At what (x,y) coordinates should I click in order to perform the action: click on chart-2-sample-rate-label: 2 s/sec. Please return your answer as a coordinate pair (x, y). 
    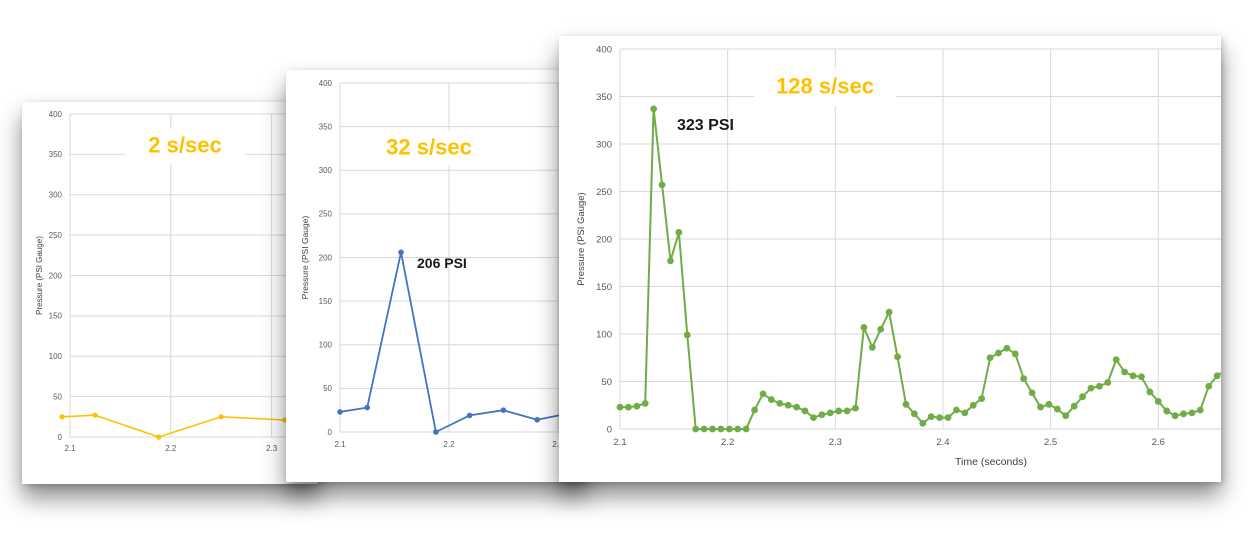
    Looking at the image, I should click on (184, 145).